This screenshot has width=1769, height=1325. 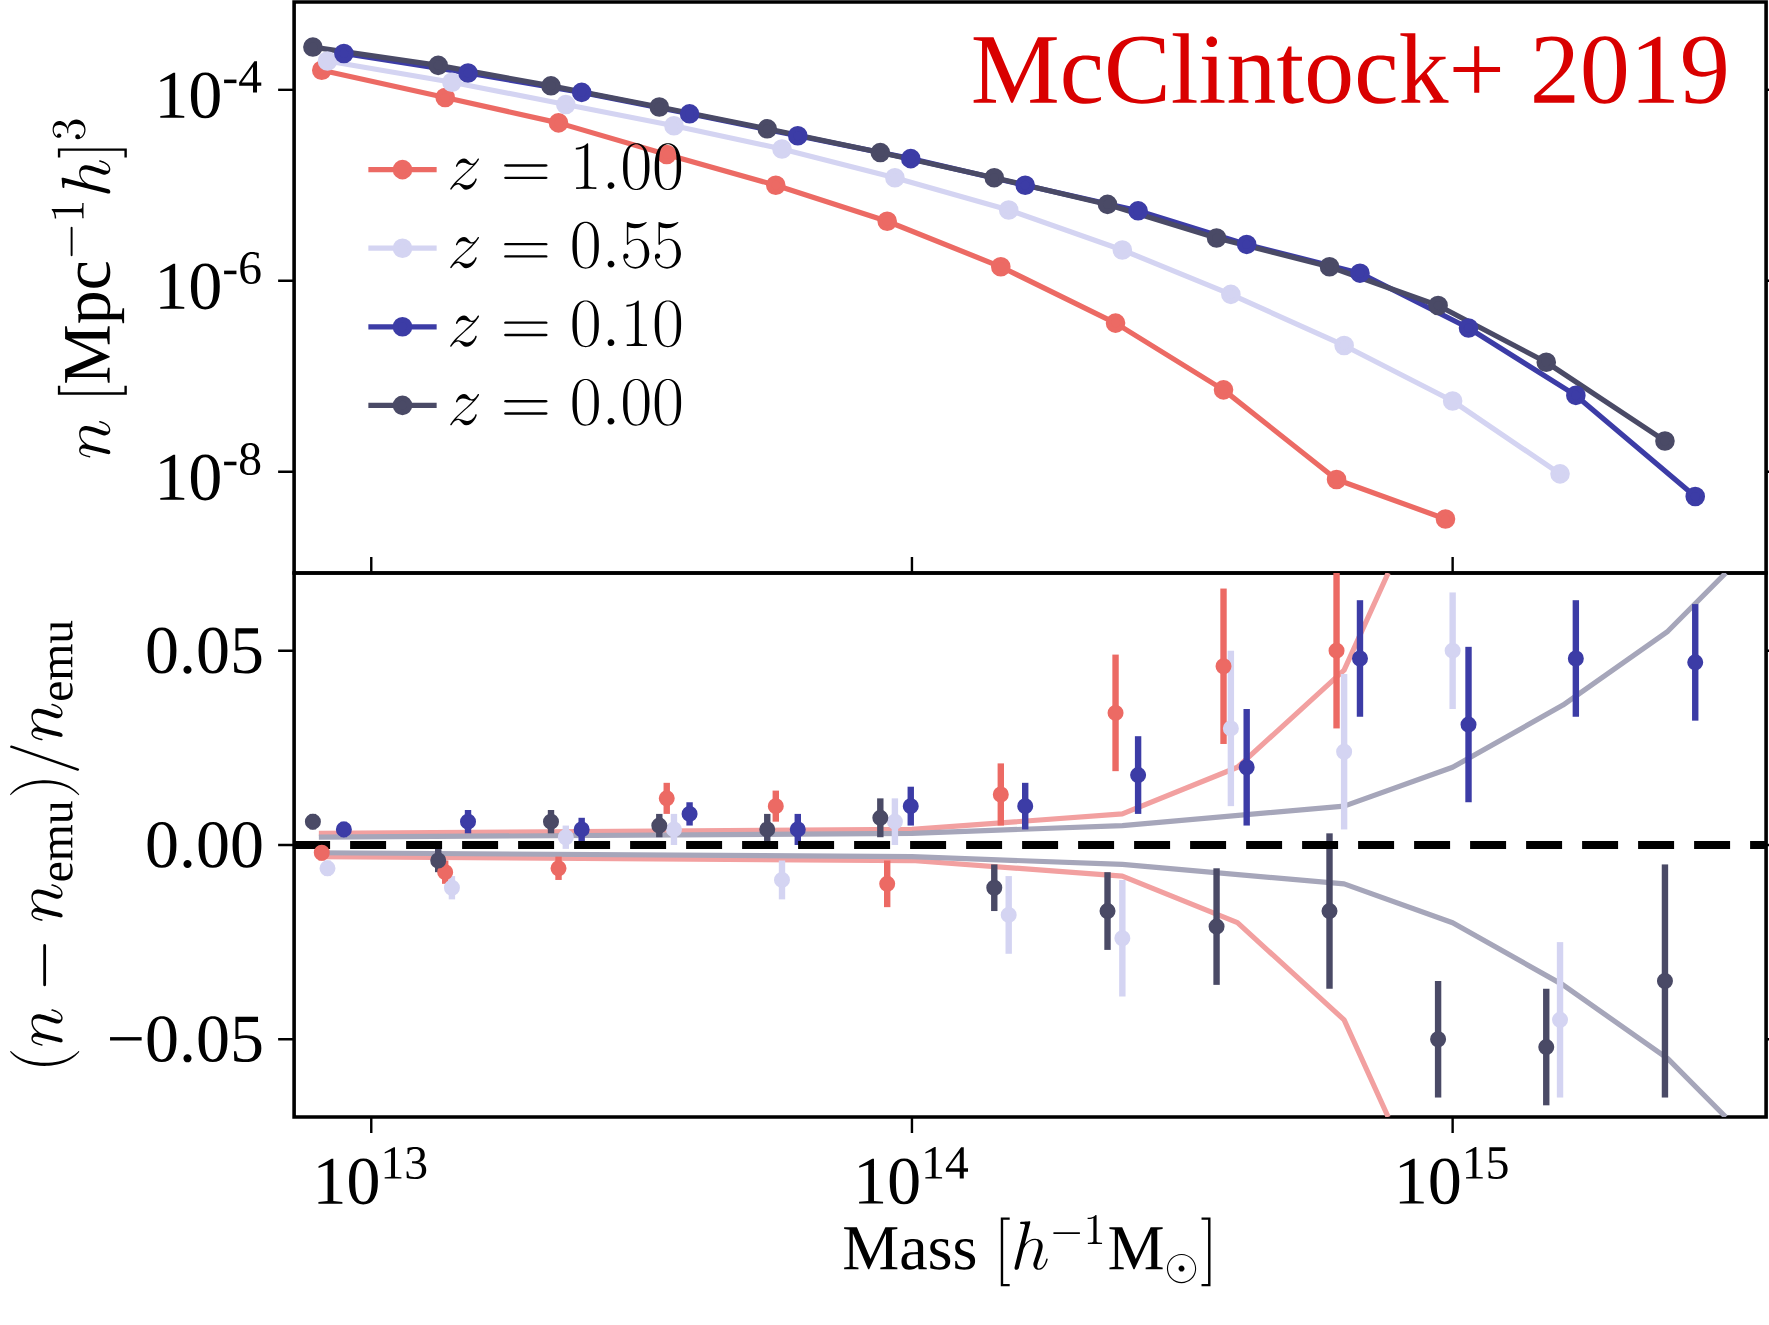 I want to click on x-tick-label: 10$^{15}$, so click(x=1453, y=1176).